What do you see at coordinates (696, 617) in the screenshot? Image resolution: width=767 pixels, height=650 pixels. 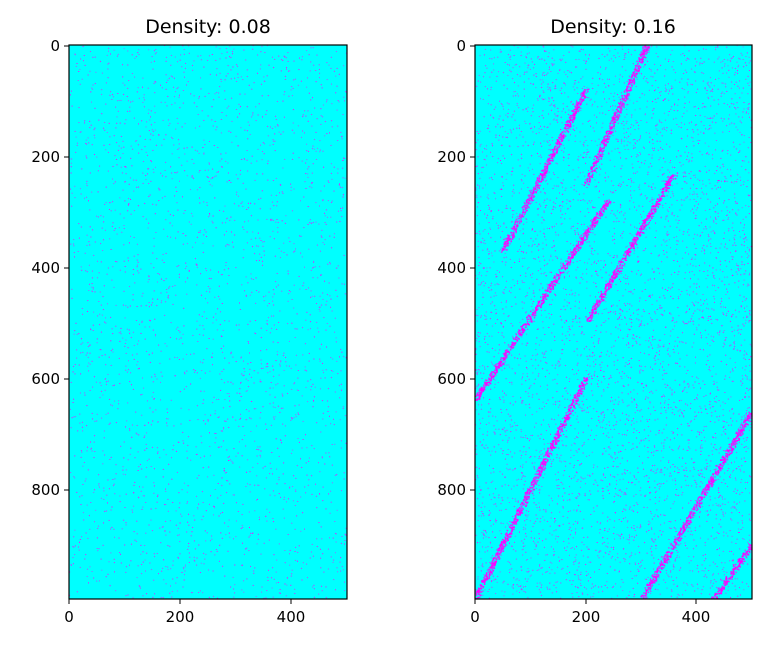 I see `panel-right-xtick-label: 400` at bounding box center [696, 617].